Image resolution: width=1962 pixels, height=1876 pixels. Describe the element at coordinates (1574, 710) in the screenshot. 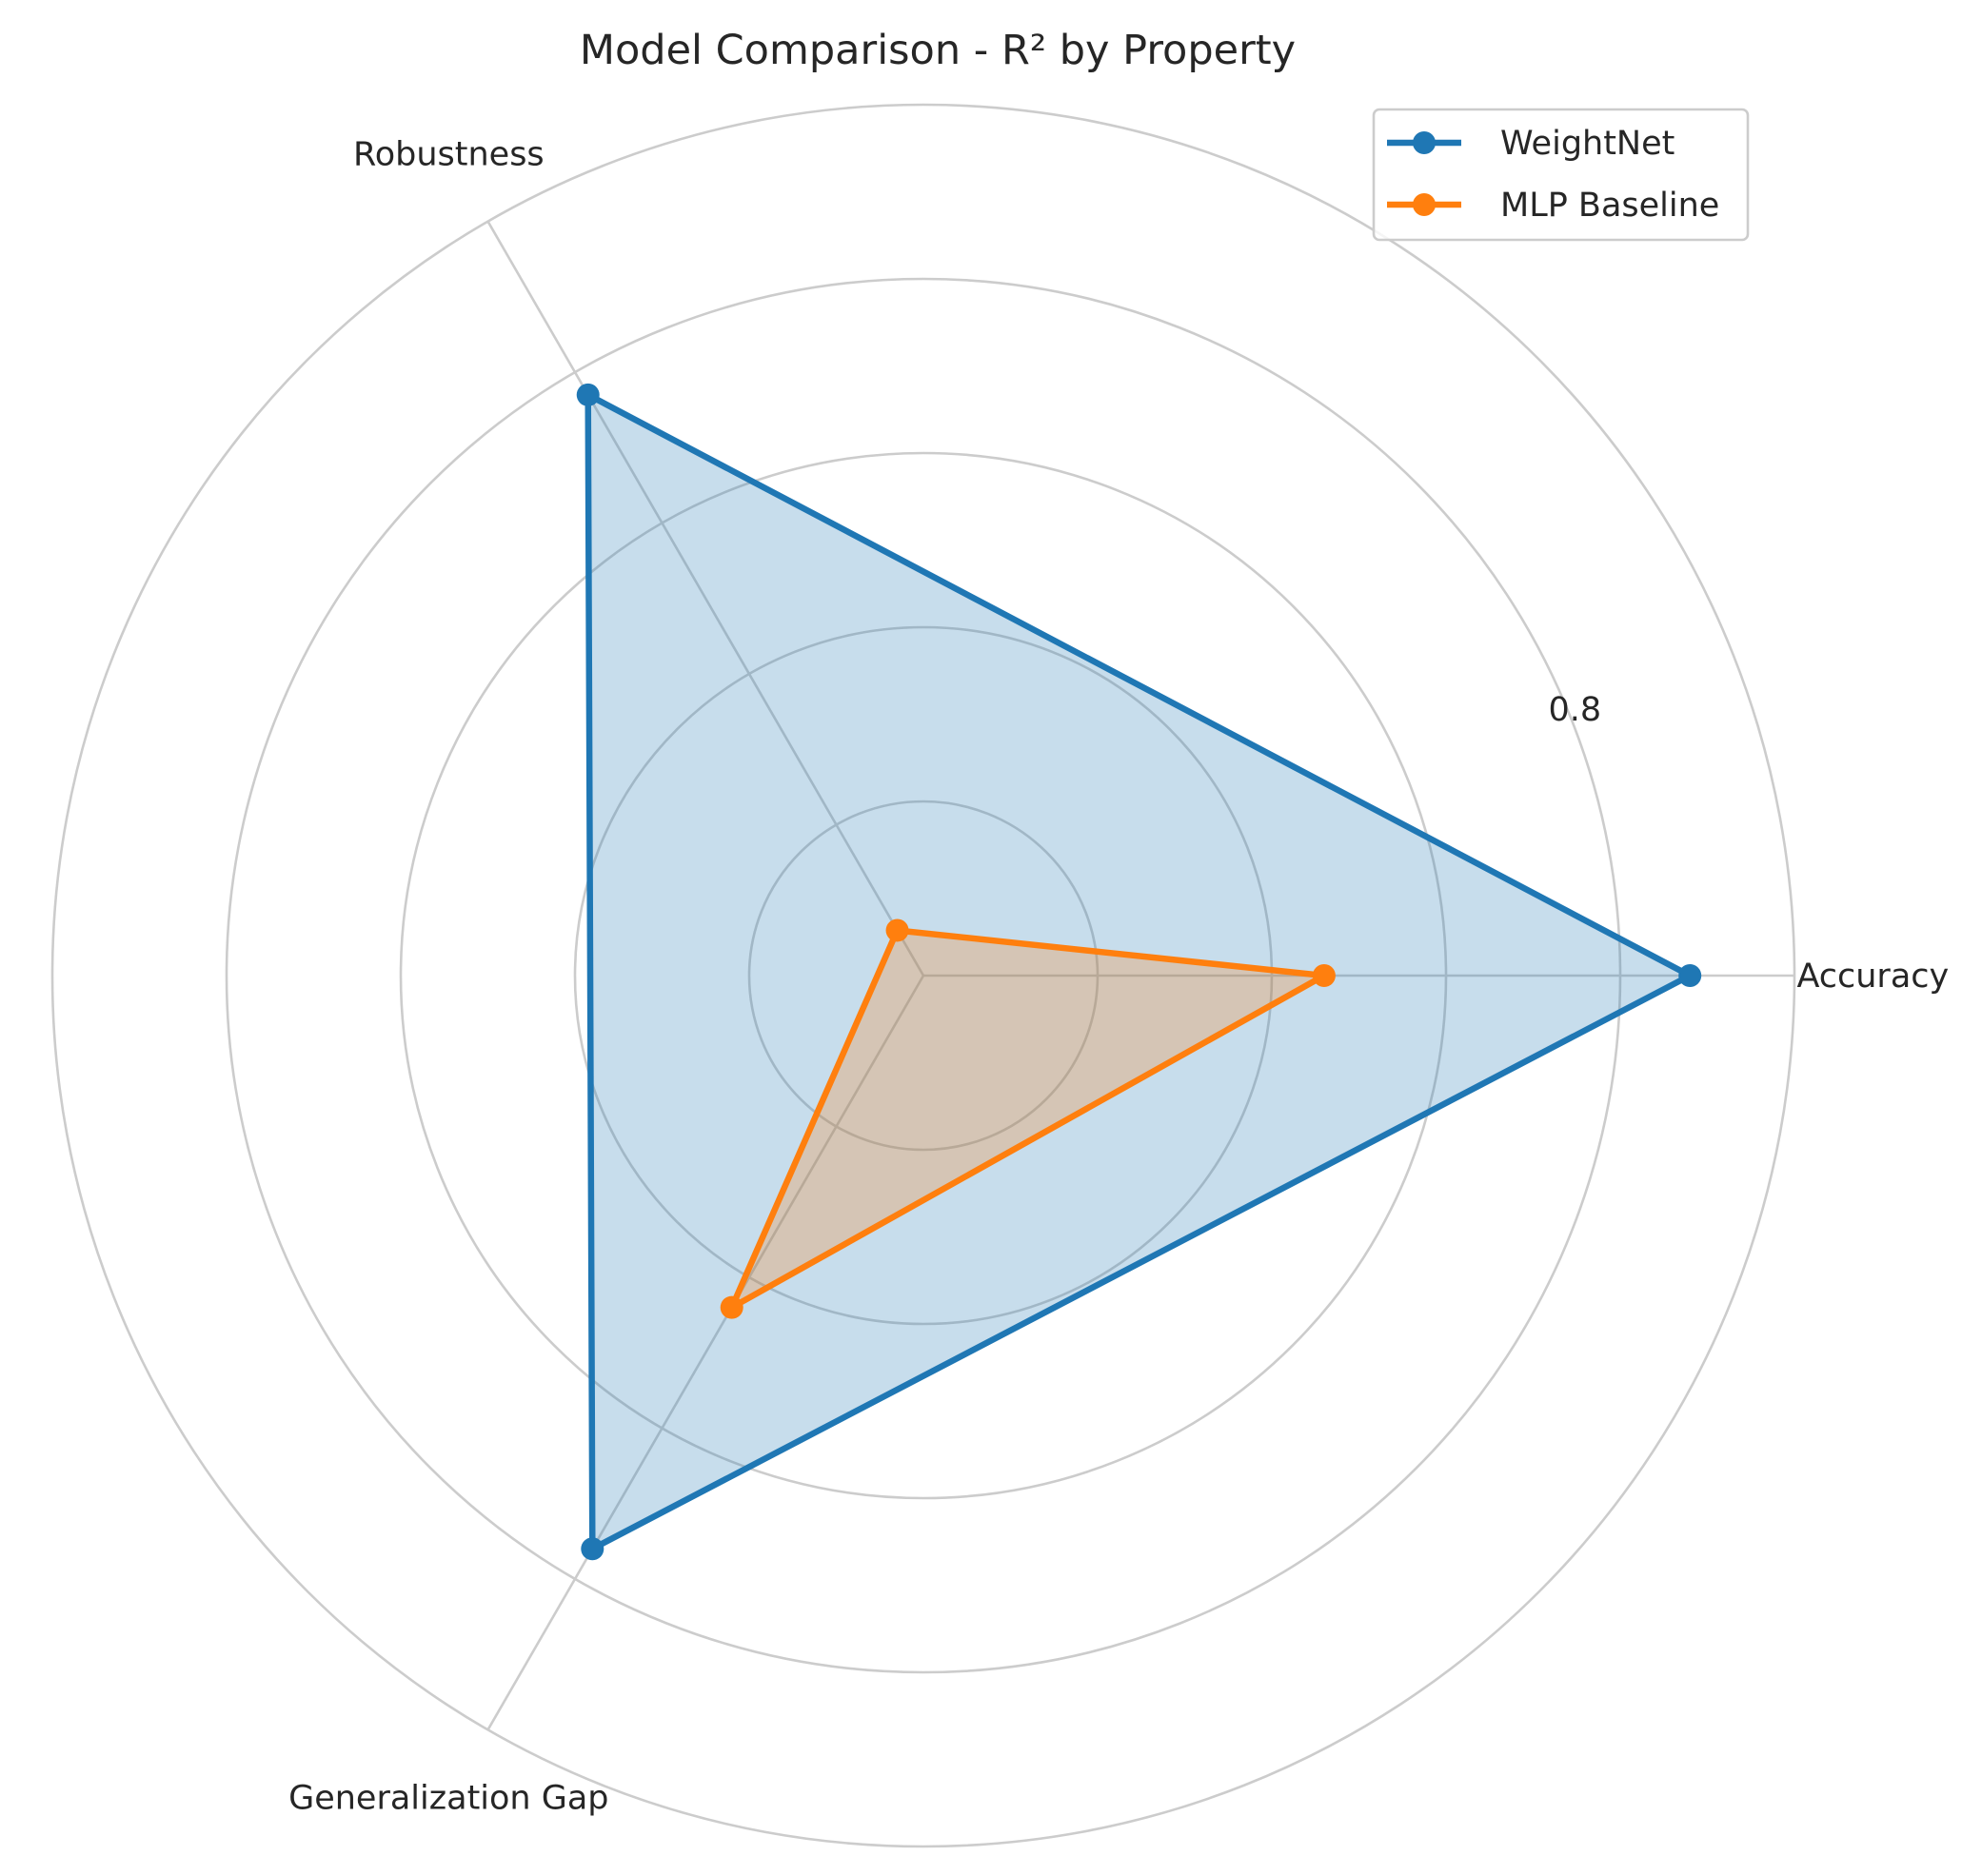

I see `radial-tick-label: 0.8` at that location.